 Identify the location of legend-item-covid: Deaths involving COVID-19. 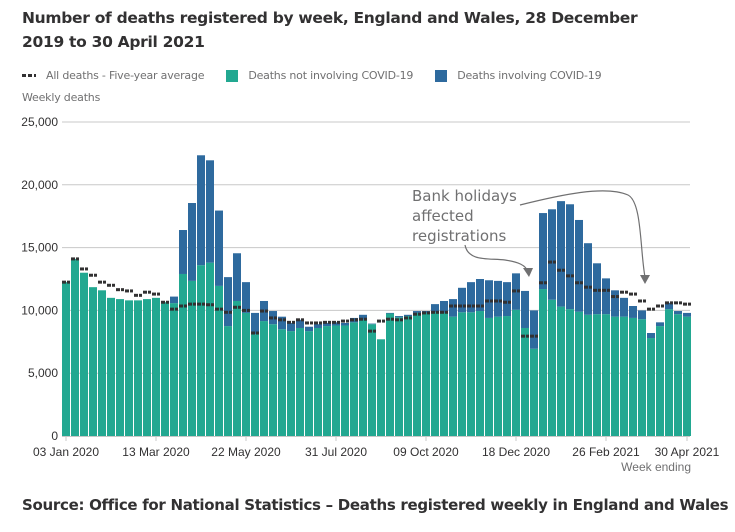
(518, 75).